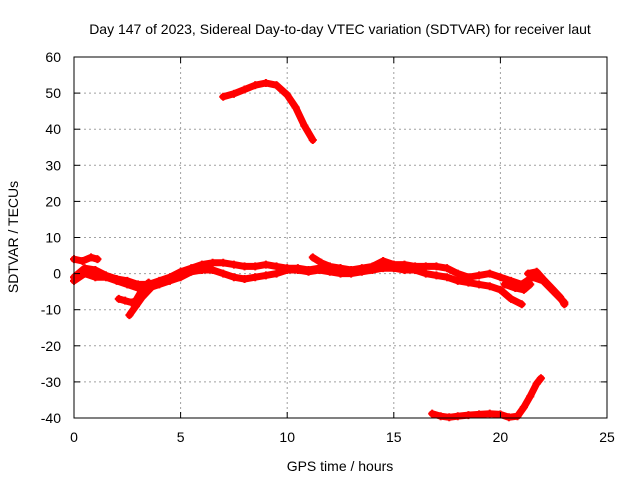  I want to click on x-tick-label: 20, so click(501, 437).